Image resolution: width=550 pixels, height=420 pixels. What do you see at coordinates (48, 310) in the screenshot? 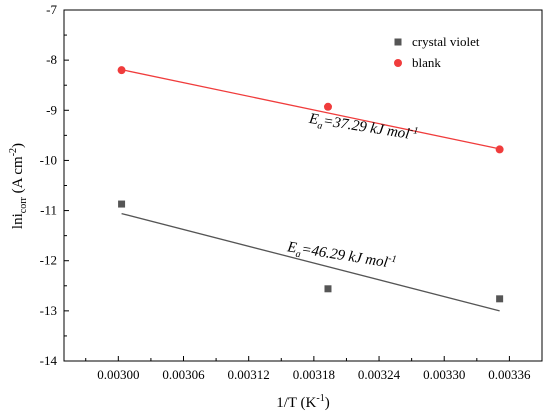
I see `y-tick-label: -13` at bounding box center [48, 310].